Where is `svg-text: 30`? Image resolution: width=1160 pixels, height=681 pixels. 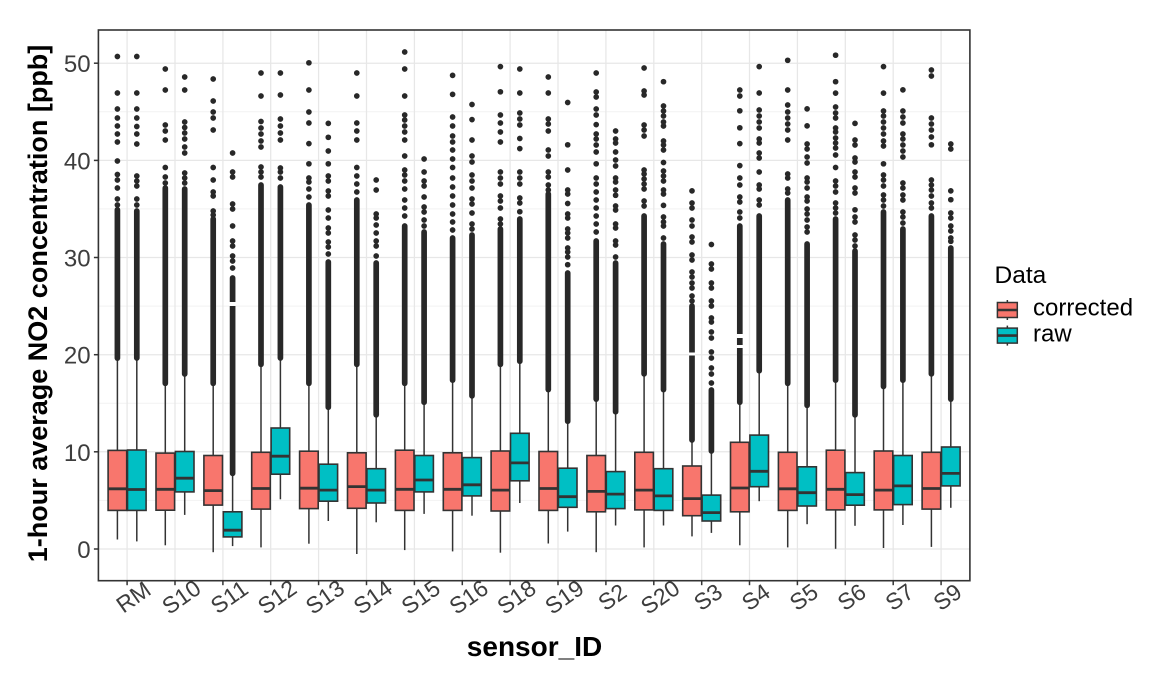 svg-text: 30 is located at coordinates (77, 259).